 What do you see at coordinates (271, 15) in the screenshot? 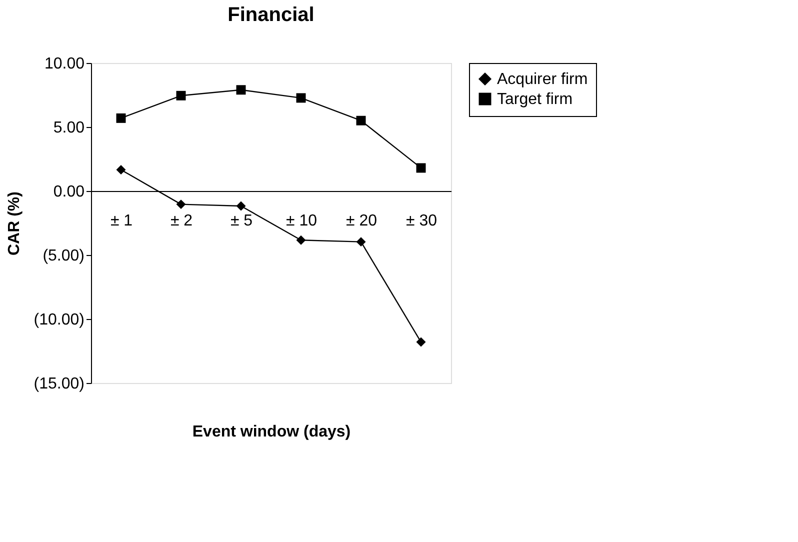
I see `chart-title: Financial` at bounding box center [271, 15].